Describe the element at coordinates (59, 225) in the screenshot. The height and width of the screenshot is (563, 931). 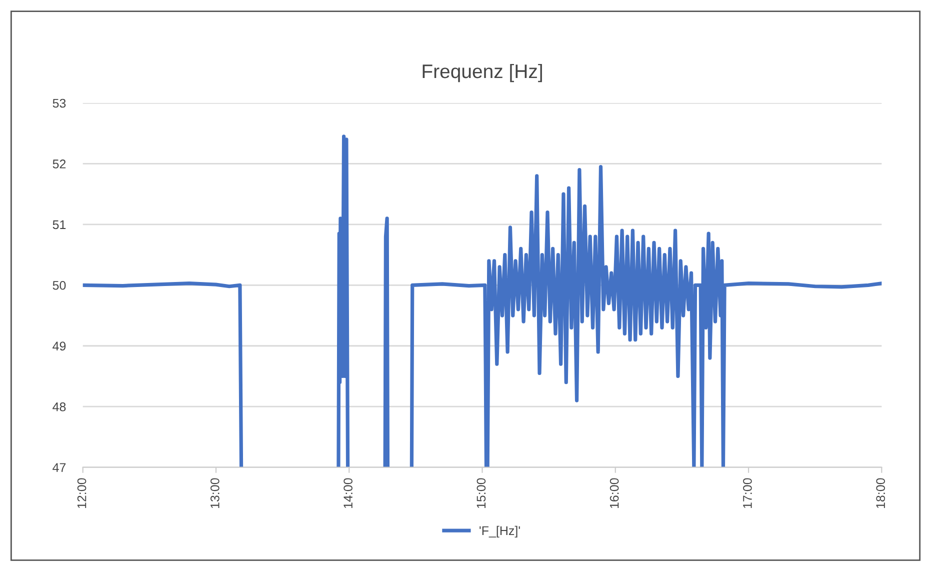
I see `y-tick-label: 51` at that location.